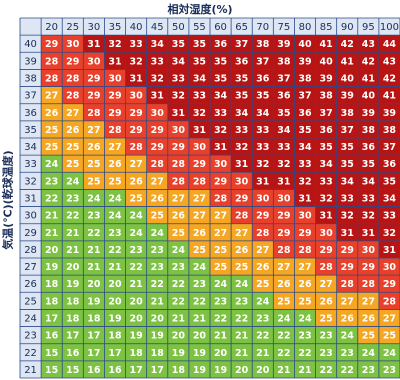 The image size is (400, 380). I want to click on y-header-column, so click(31, 198).